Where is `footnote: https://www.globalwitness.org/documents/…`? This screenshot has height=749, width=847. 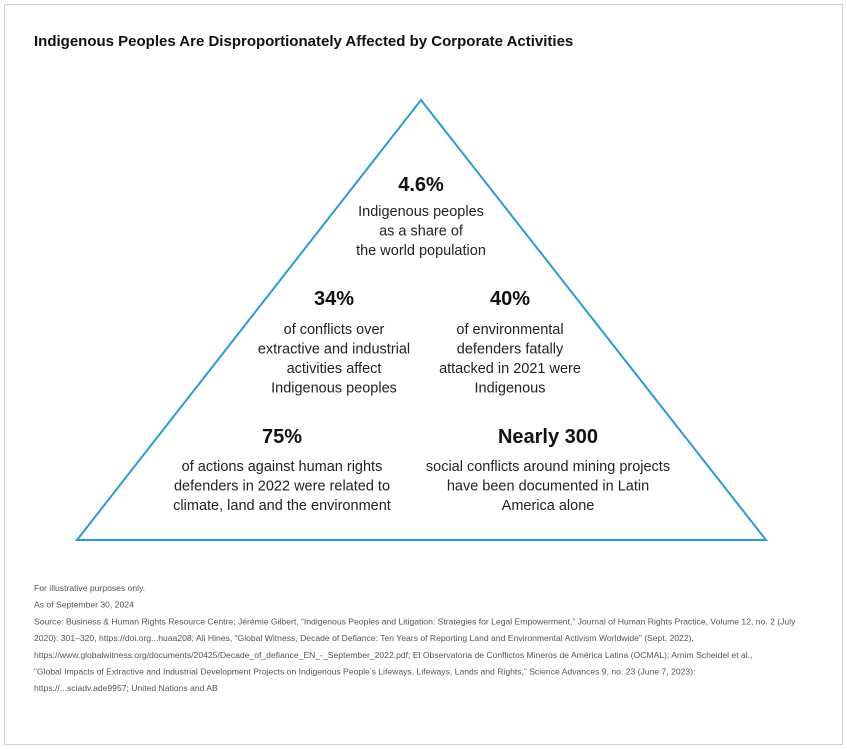
footnote: https://www.globalwitness.org/documents/… is located at coordinates (393, 655).